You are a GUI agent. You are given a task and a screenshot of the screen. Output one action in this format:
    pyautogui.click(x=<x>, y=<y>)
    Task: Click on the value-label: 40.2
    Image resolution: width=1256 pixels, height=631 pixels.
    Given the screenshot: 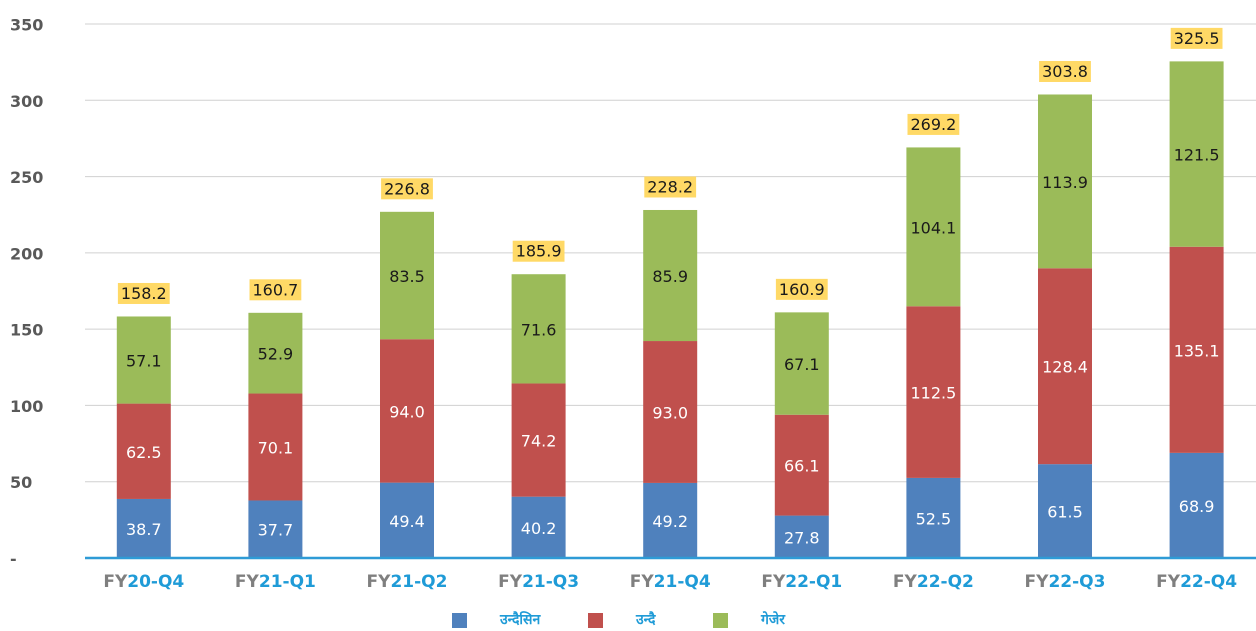 What is the action you would take?
    pyautogui.click(x=539, y=528)
    